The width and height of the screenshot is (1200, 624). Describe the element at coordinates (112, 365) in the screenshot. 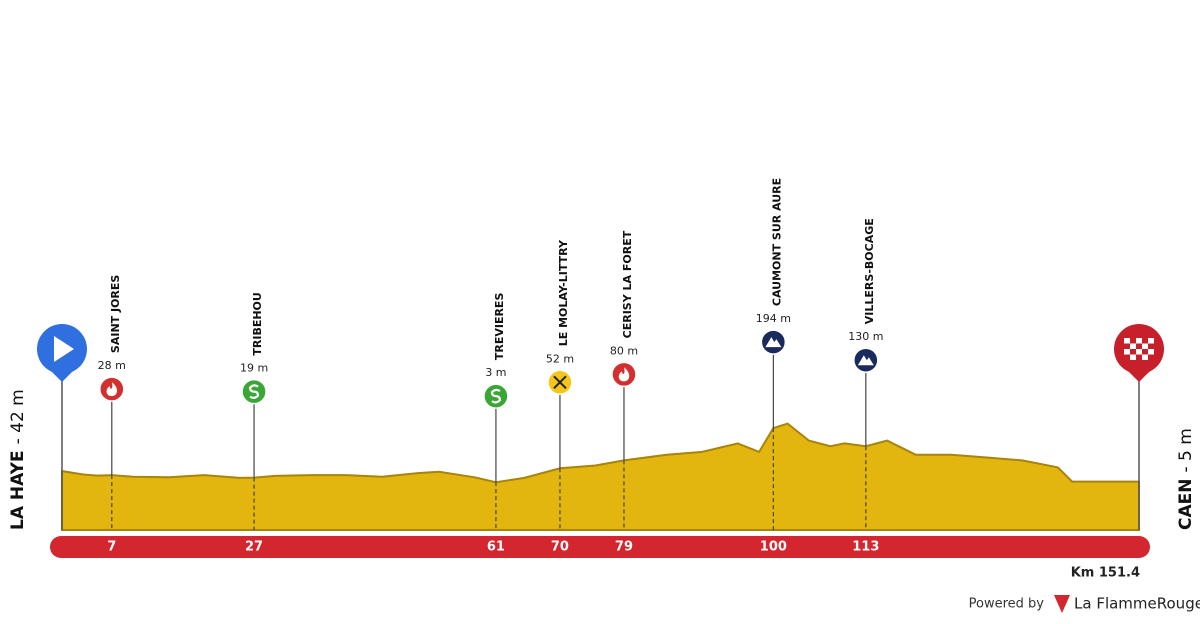

I see `waypoint-elevation: 28 m` at that location.